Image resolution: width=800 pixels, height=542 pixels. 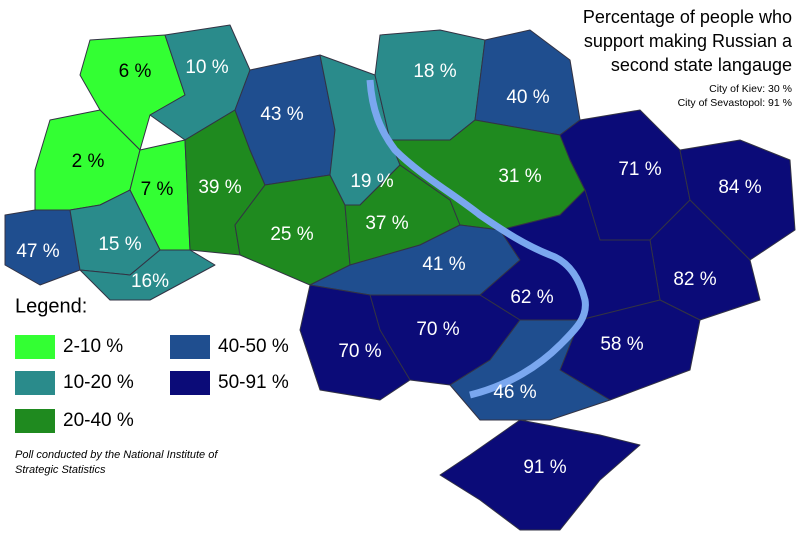 I want to click on title-line: second state langauge, so click(x=701, y=65).